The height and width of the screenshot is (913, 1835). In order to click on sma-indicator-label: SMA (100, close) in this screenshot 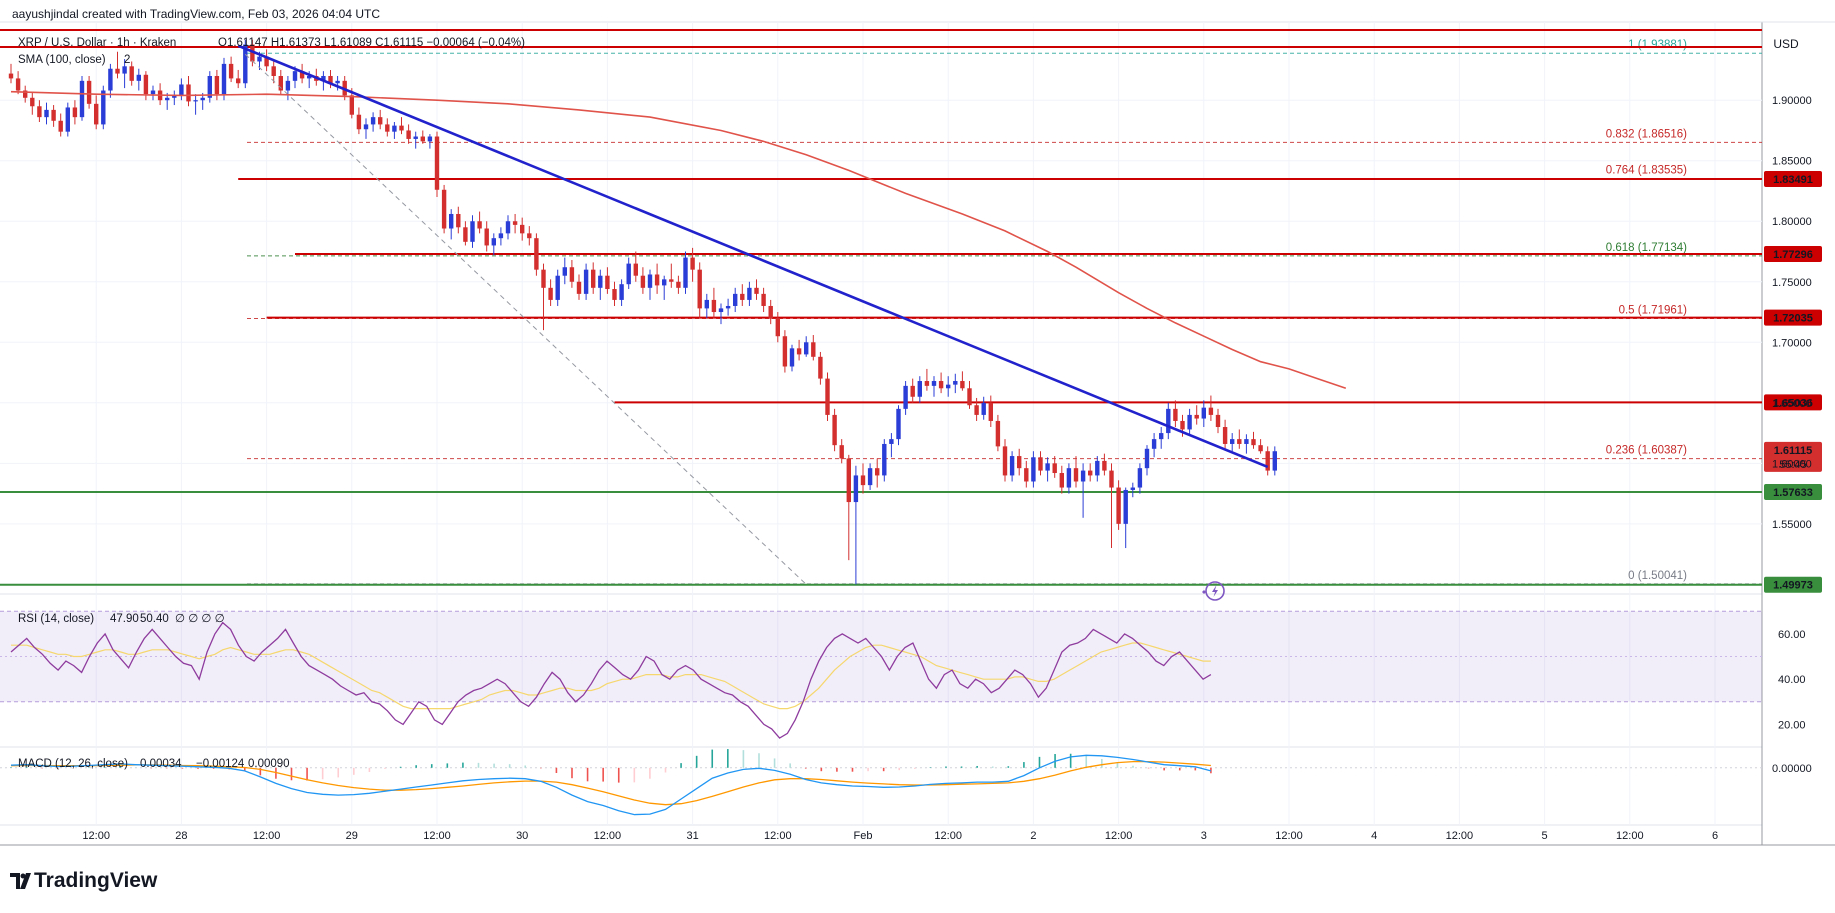, I will do `click(62, 60)`.